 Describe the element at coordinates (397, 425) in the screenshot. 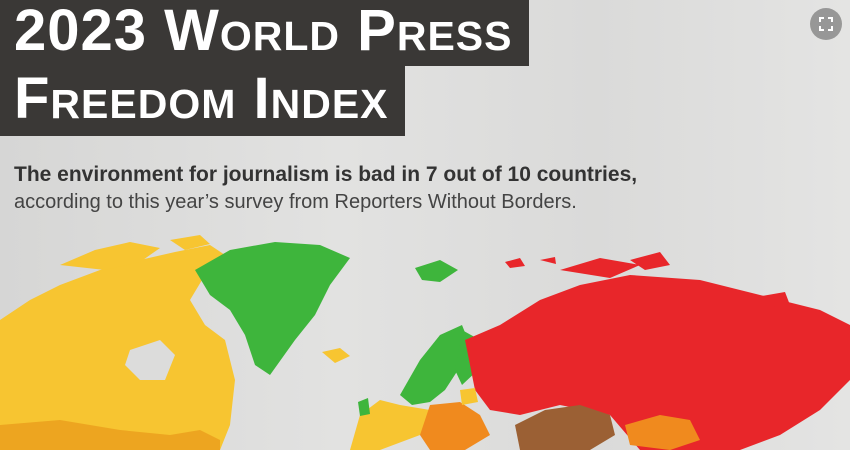

I see `western-europe` at that location.